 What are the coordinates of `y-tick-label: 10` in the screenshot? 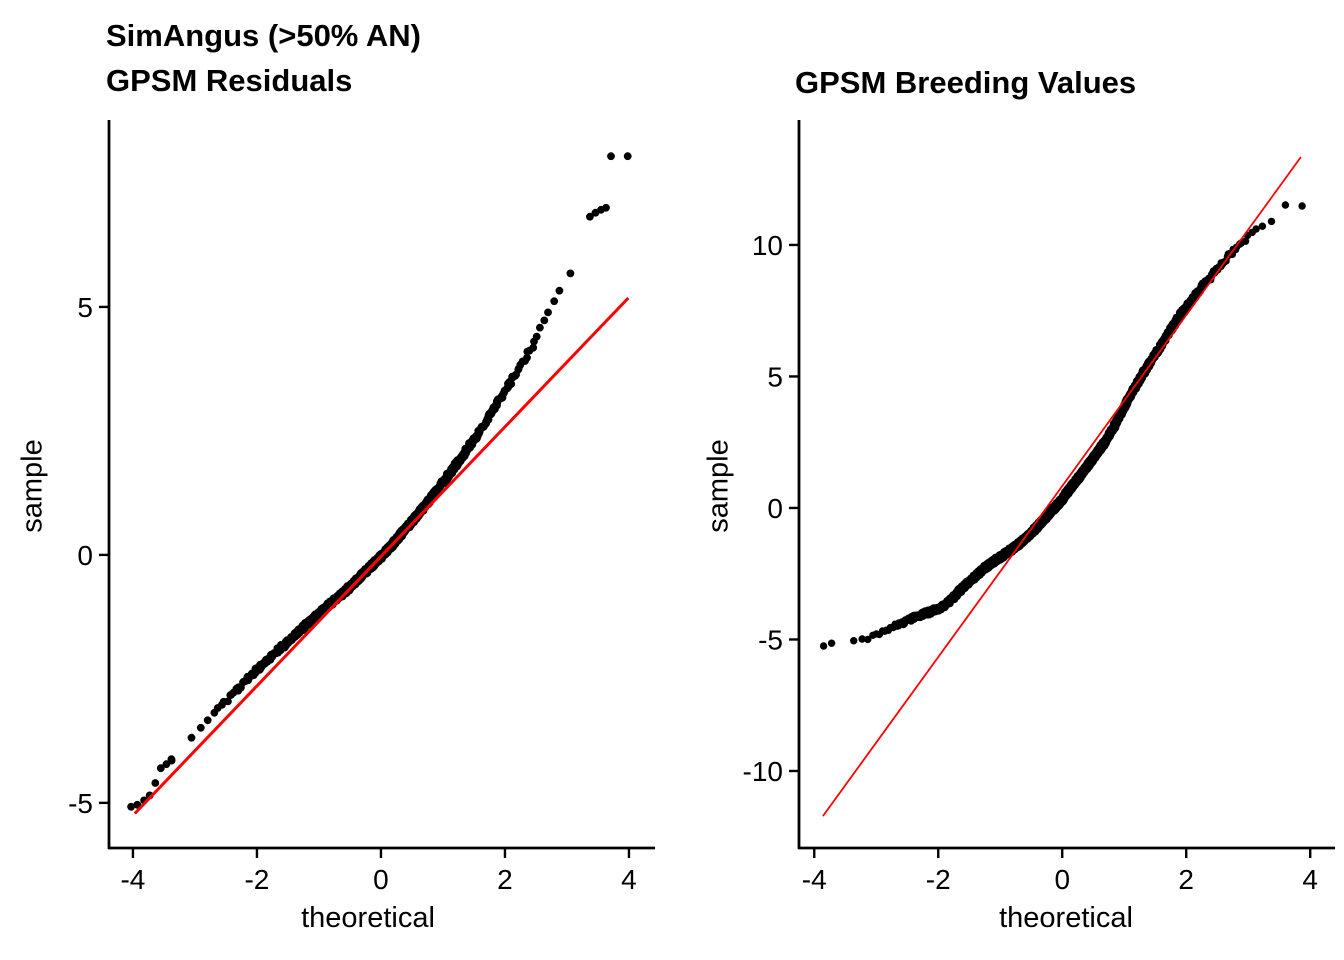 It's located at (767, 245).